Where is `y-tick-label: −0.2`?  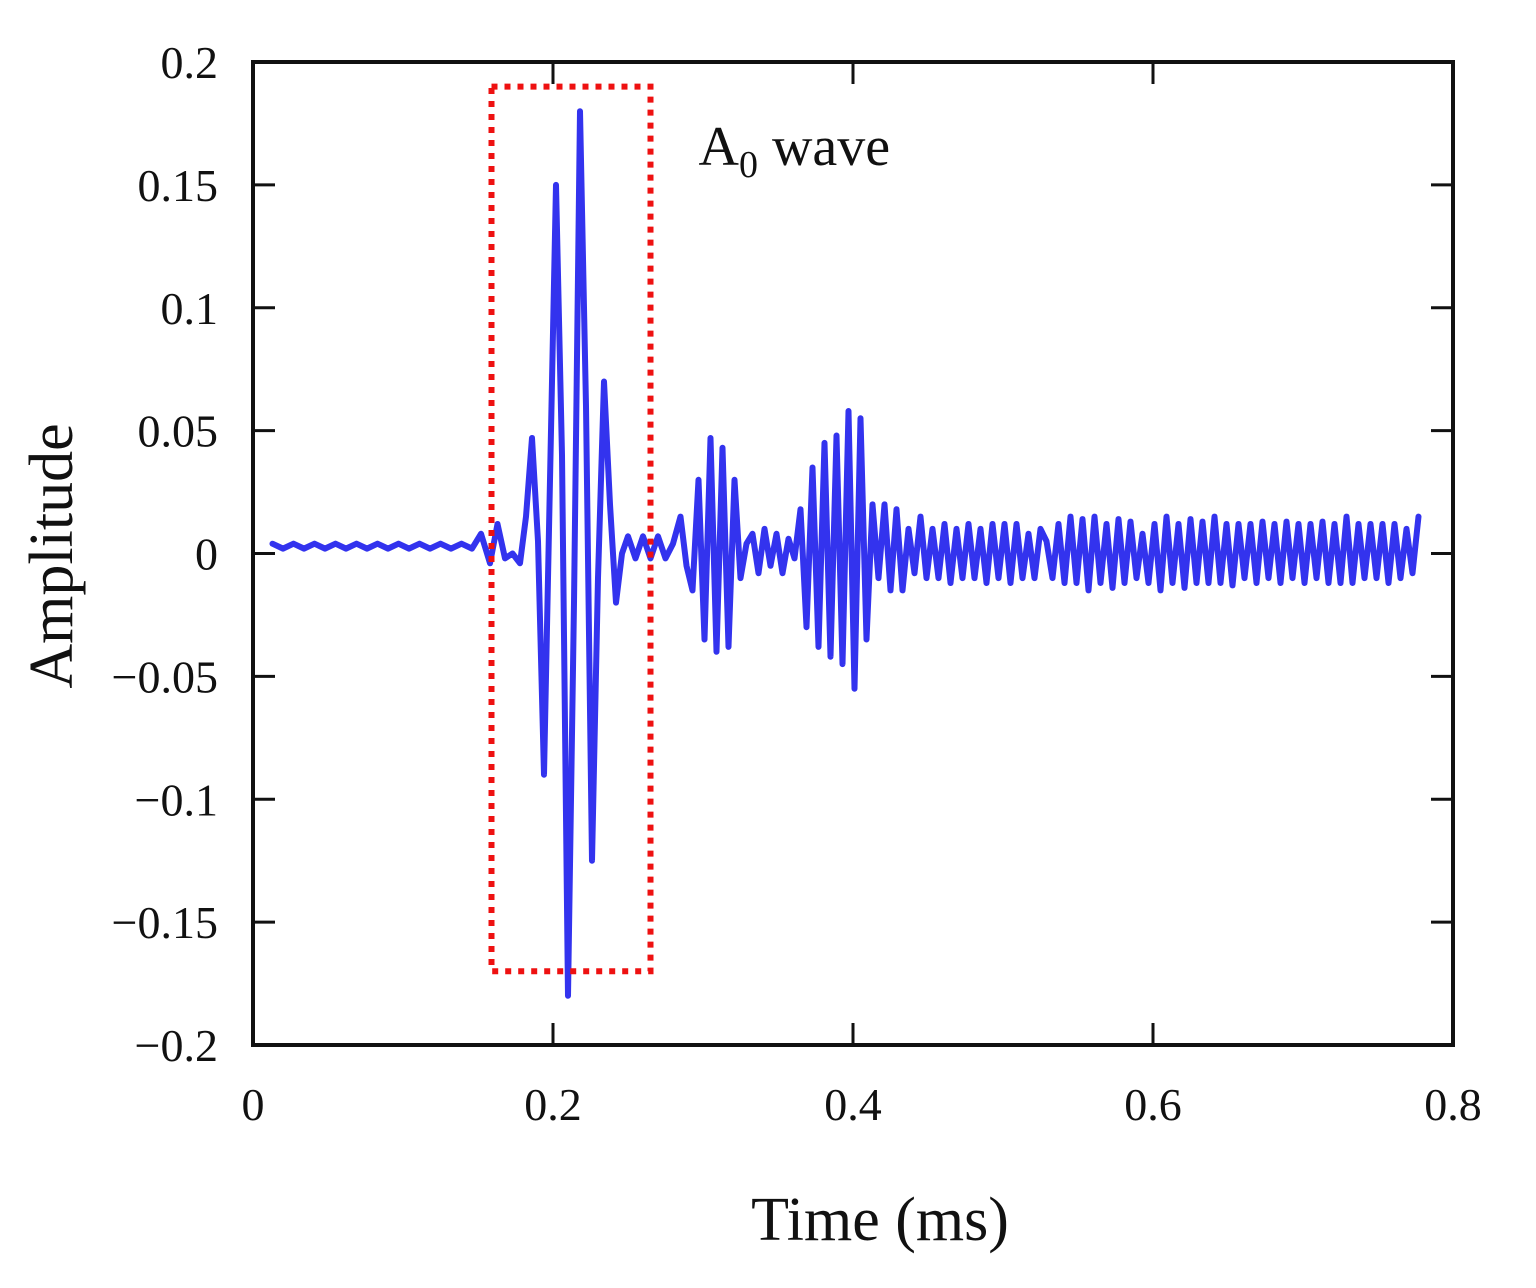
y-tick-label: −0.2 is located at coordinates (176, 1045).